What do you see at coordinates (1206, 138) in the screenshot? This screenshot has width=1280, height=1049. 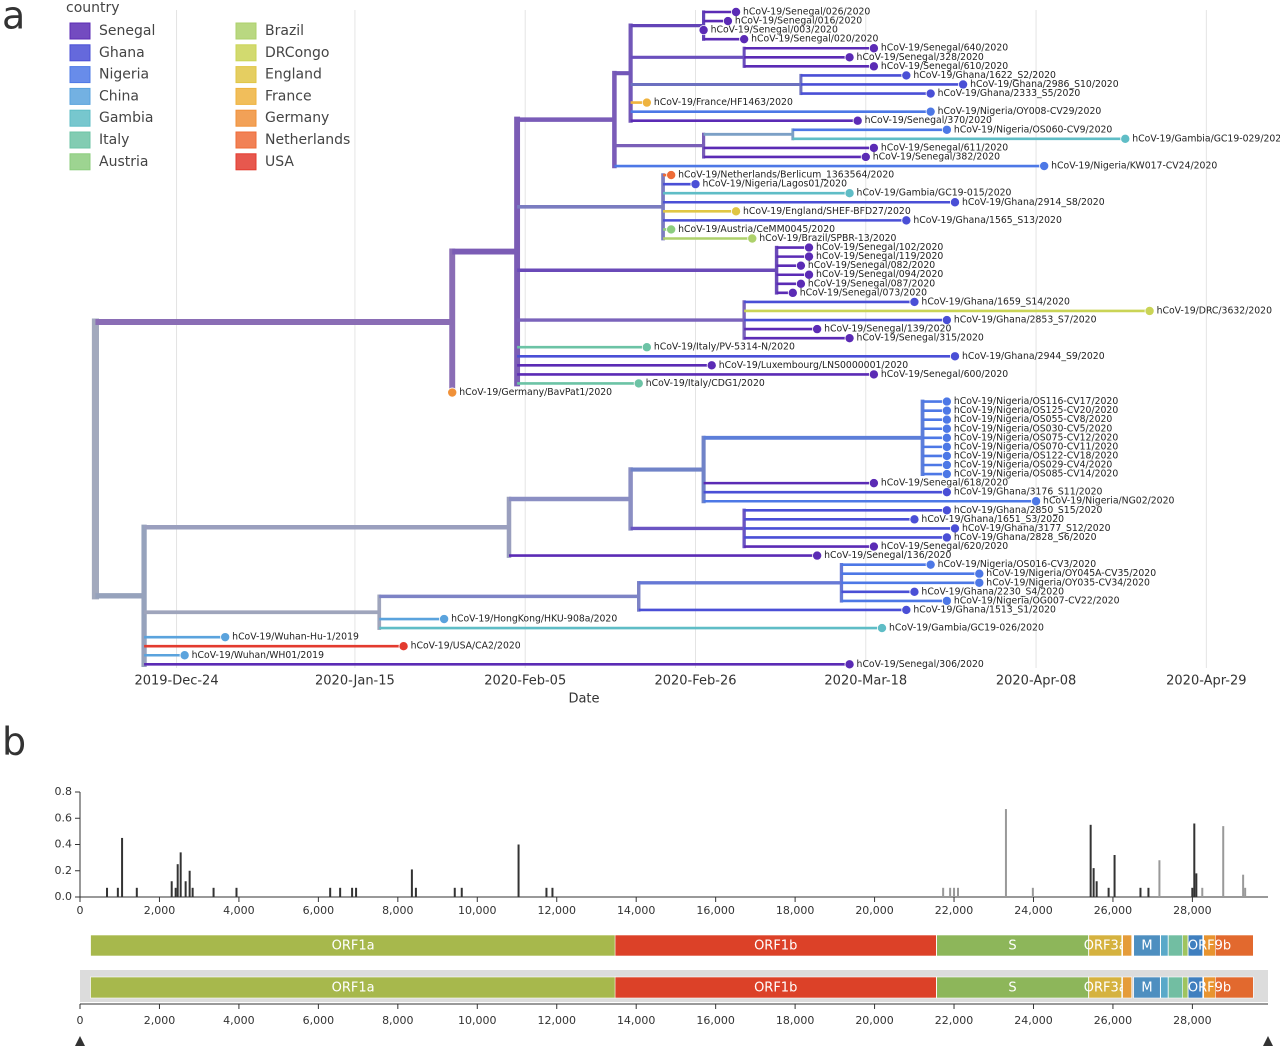 I see `tip-label: hCoV-19/Gambia/GC19-029/2020` at bounding box center [1206, 138].